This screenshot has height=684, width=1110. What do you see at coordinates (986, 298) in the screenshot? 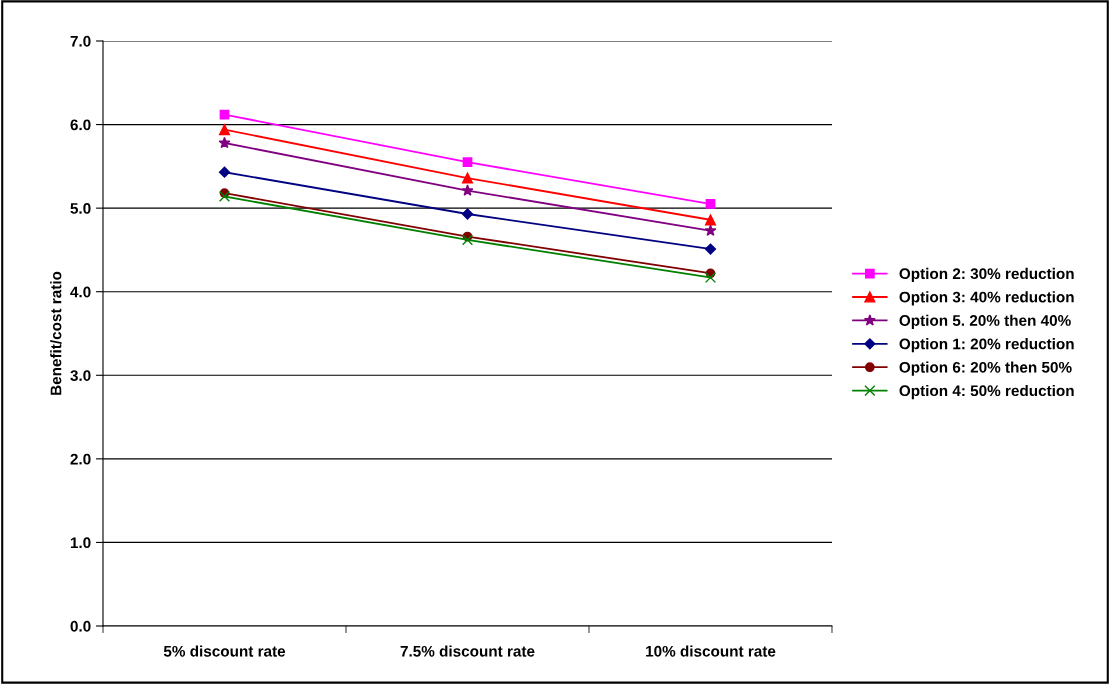
I see `legend-label: Option 3: 40% reduction` at bounding box center [986, 298].